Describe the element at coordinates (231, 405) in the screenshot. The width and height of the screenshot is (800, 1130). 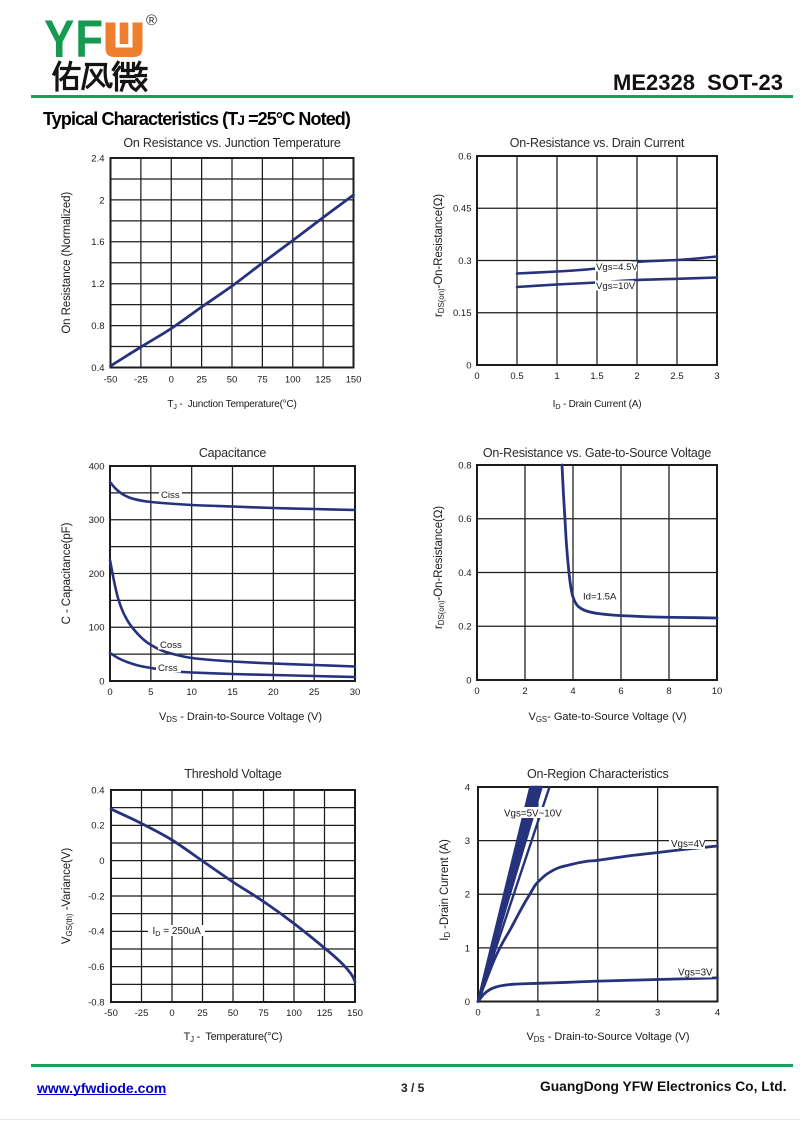
I see `svg-text:TJ​ - Junction Temperature(°C: TJ​ - Junction Temperature(°C)` at that location.